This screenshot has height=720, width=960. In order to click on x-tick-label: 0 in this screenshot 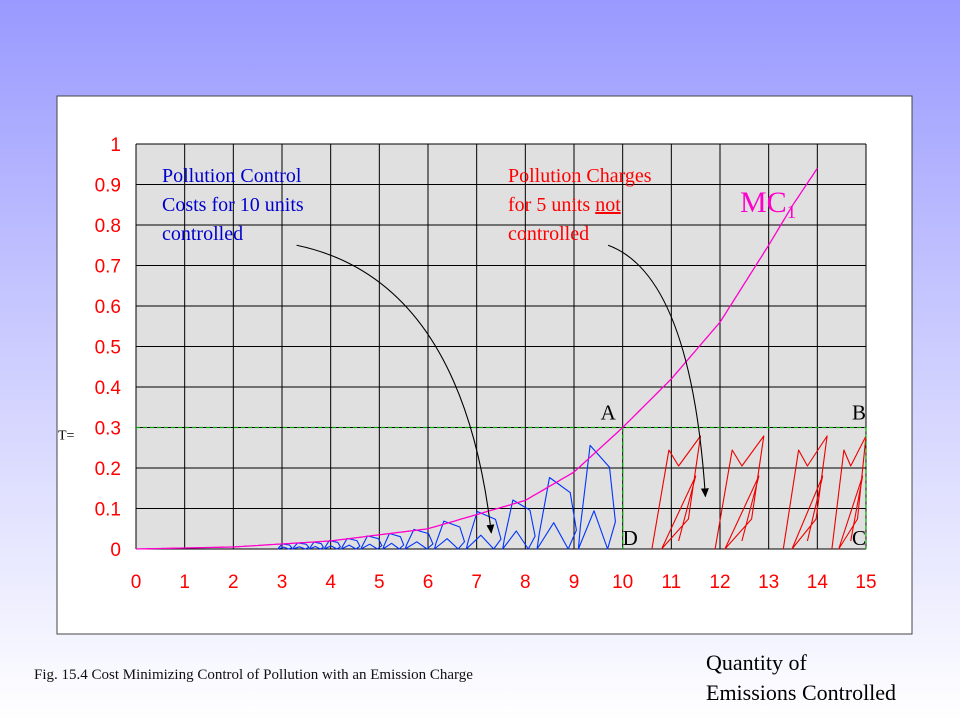, I will do `click(136, 582)`.